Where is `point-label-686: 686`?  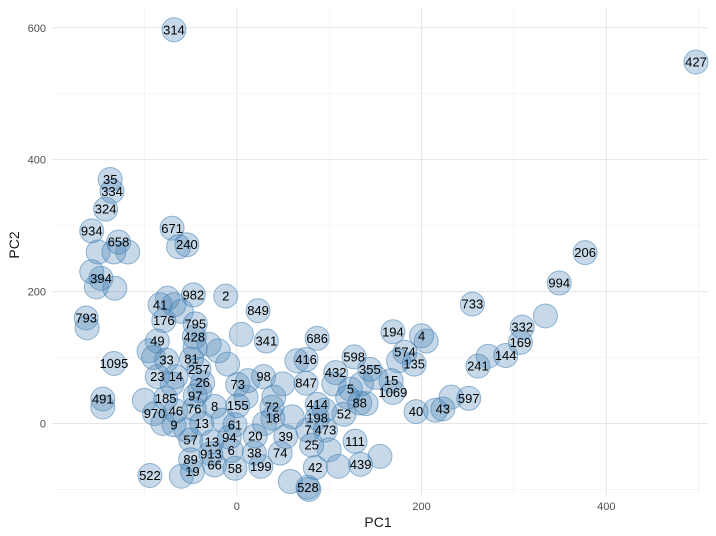 point-label-686: 686 is located at coordinates (317, 338).